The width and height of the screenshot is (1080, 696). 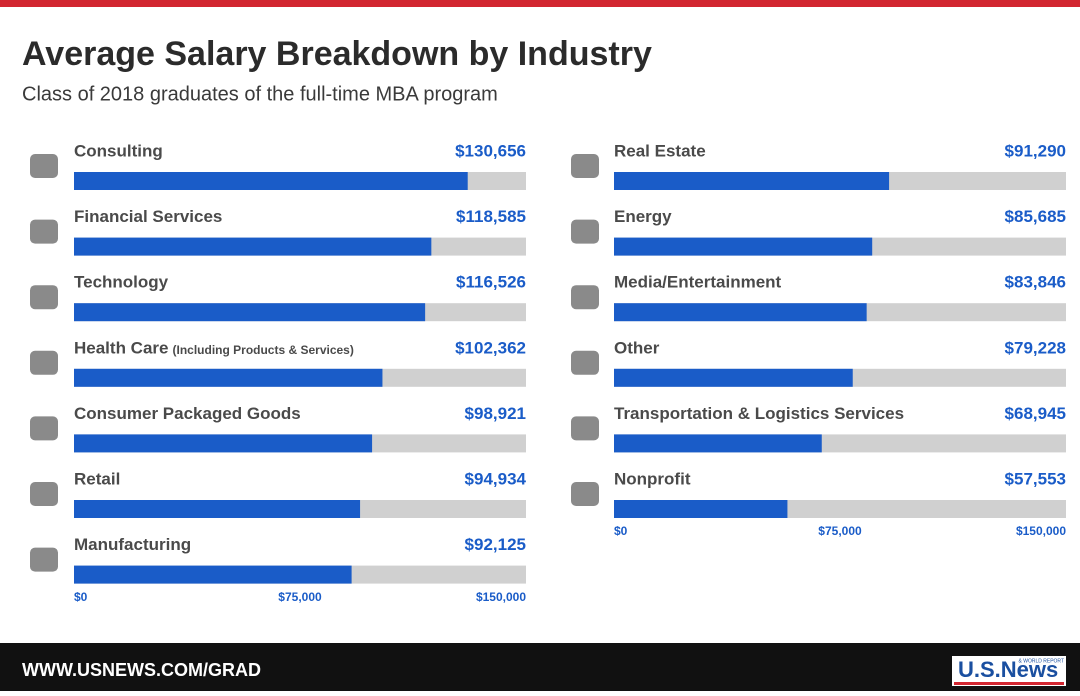 What do you see at coordinates (637, 347) in the screenshot?
I see `category-label: Other` at bounding box center [637, 347].